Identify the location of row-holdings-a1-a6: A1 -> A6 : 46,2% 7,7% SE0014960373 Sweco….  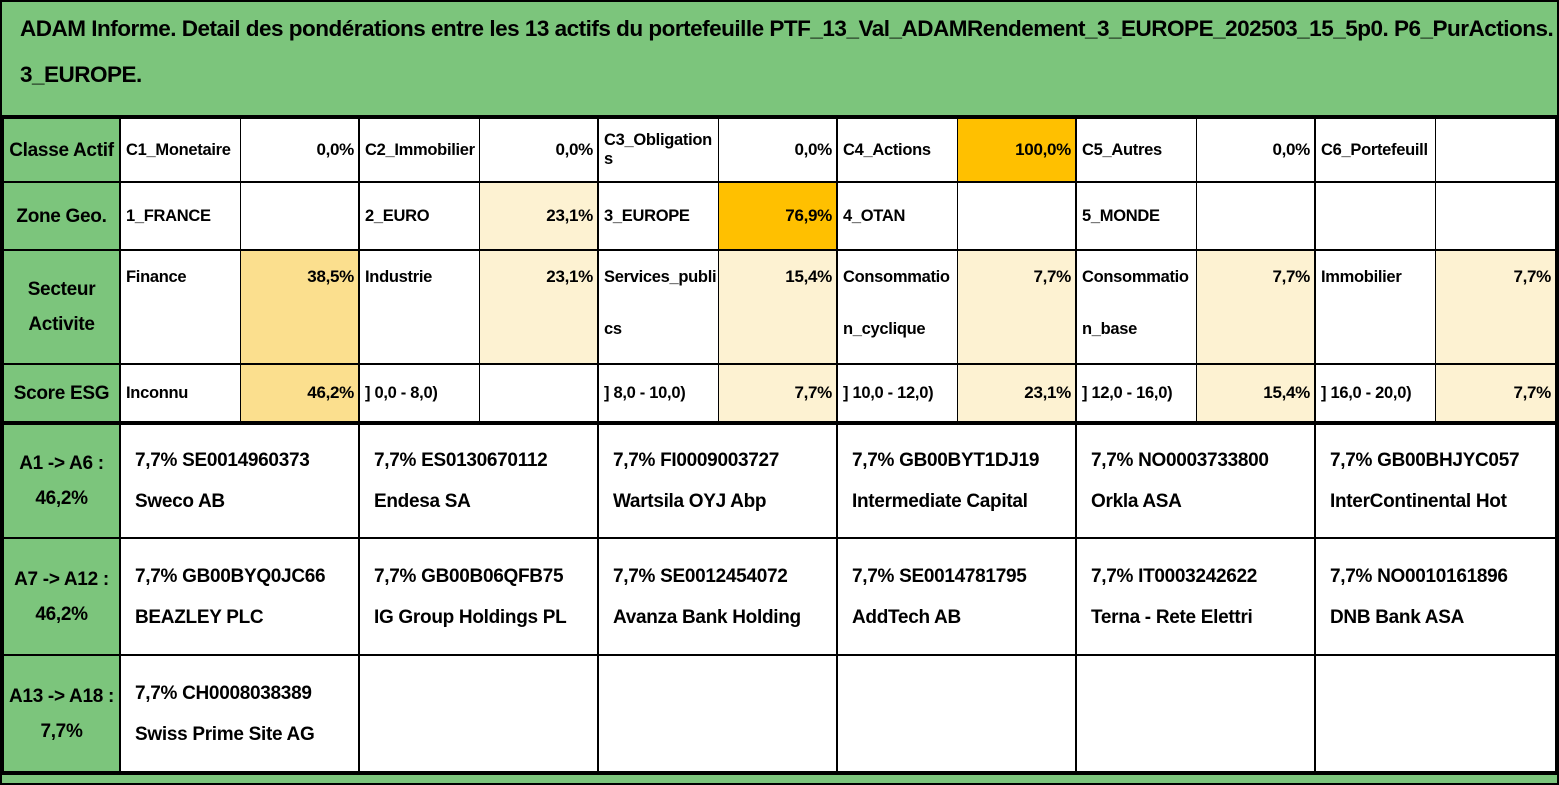
(779, 482).